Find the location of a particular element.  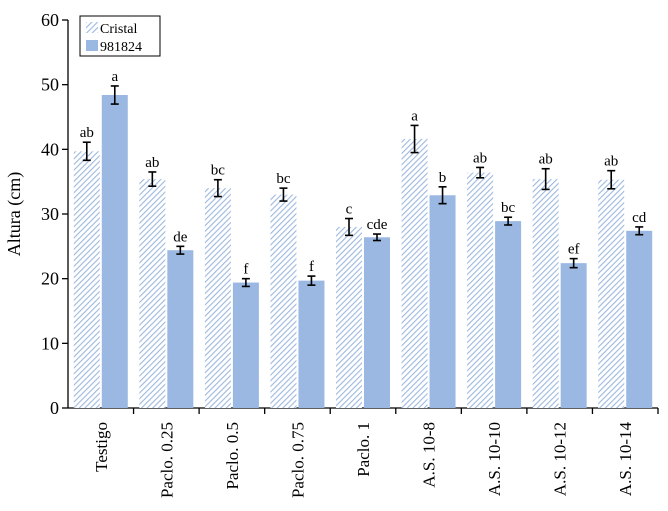

legend-swatch-cristal is located at coordinates (92, 27).